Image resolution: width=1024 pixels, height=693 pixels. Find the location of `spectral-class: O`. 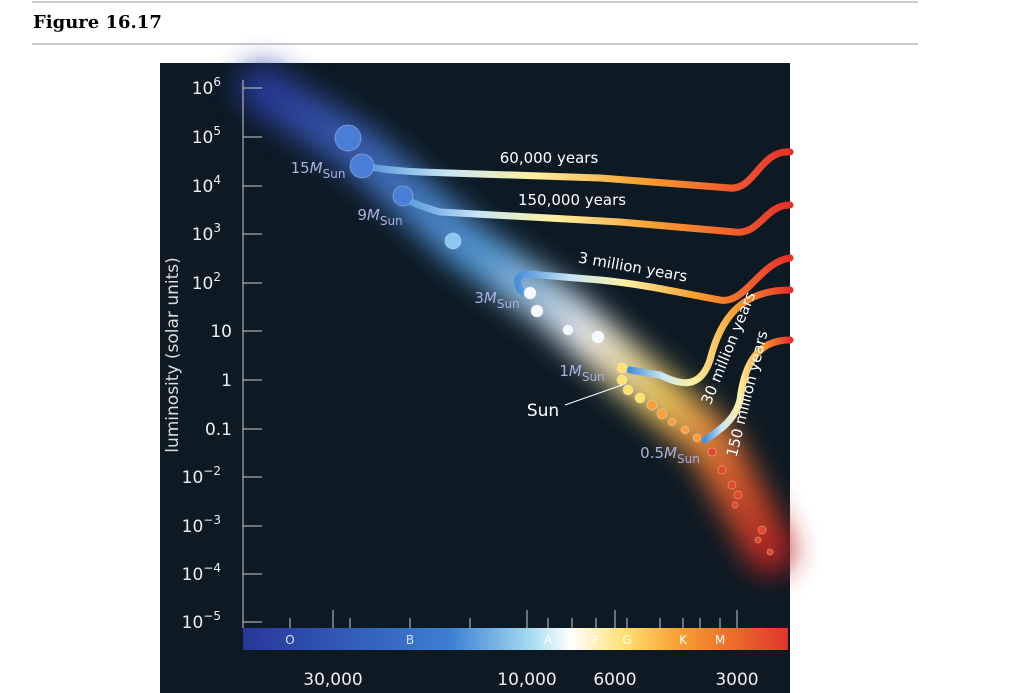

spectral-class: O is located at coordinates (289, 640).